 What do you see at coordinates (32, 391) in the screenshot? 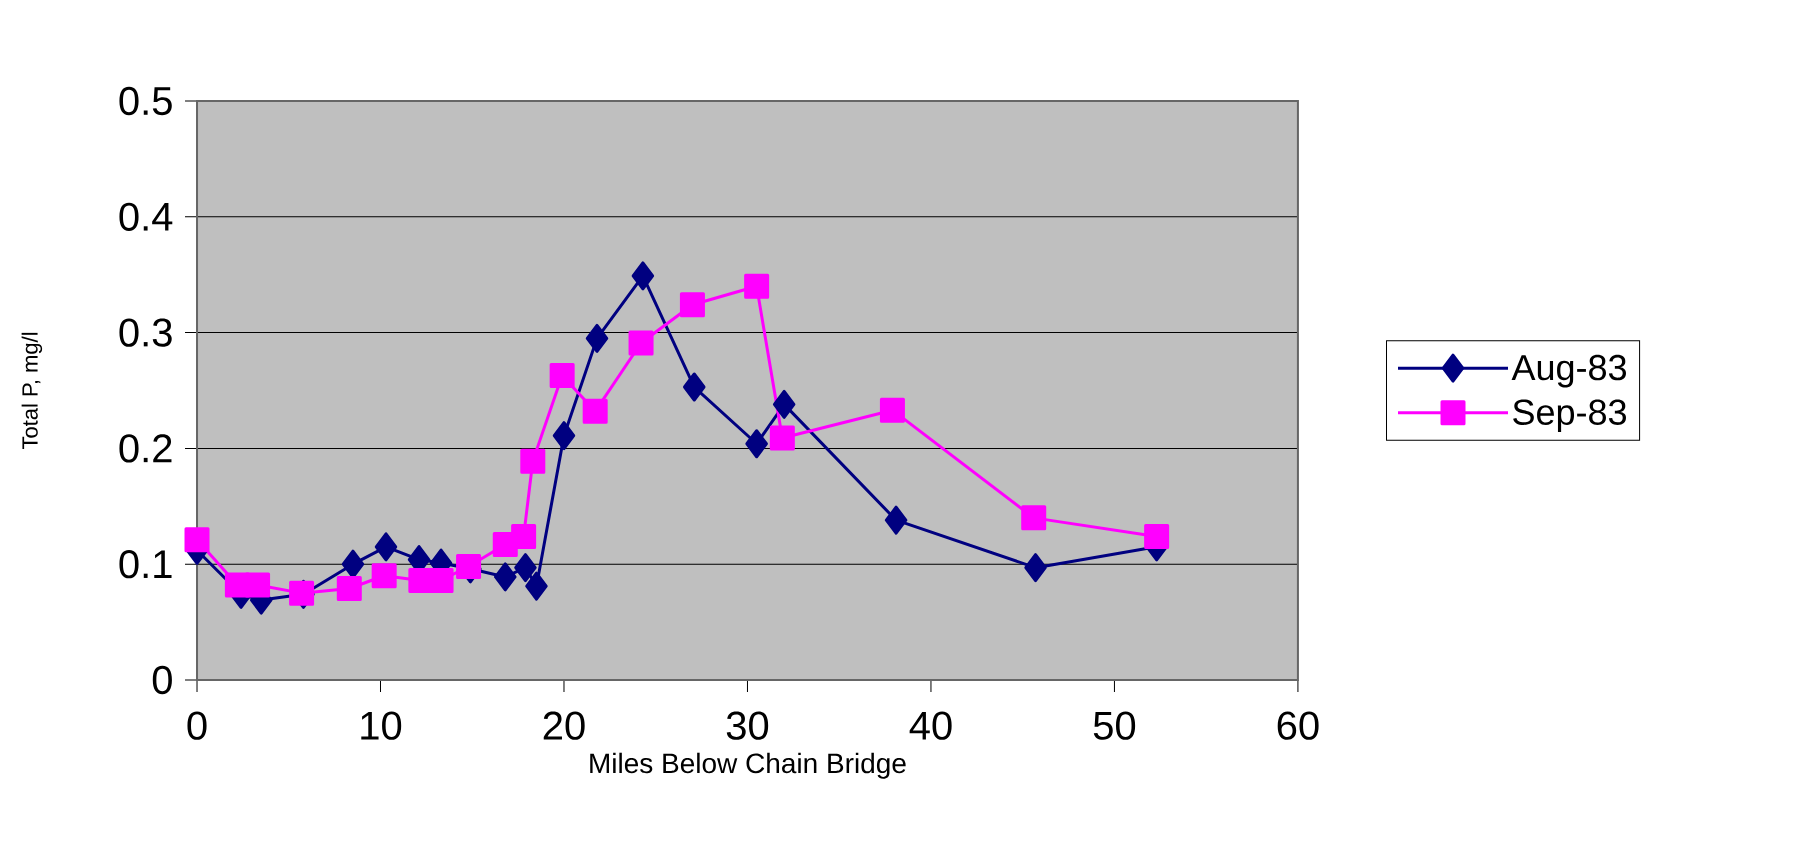
I see `y-axis-title: Total P, mg/l` at bounding box center [32, 391].